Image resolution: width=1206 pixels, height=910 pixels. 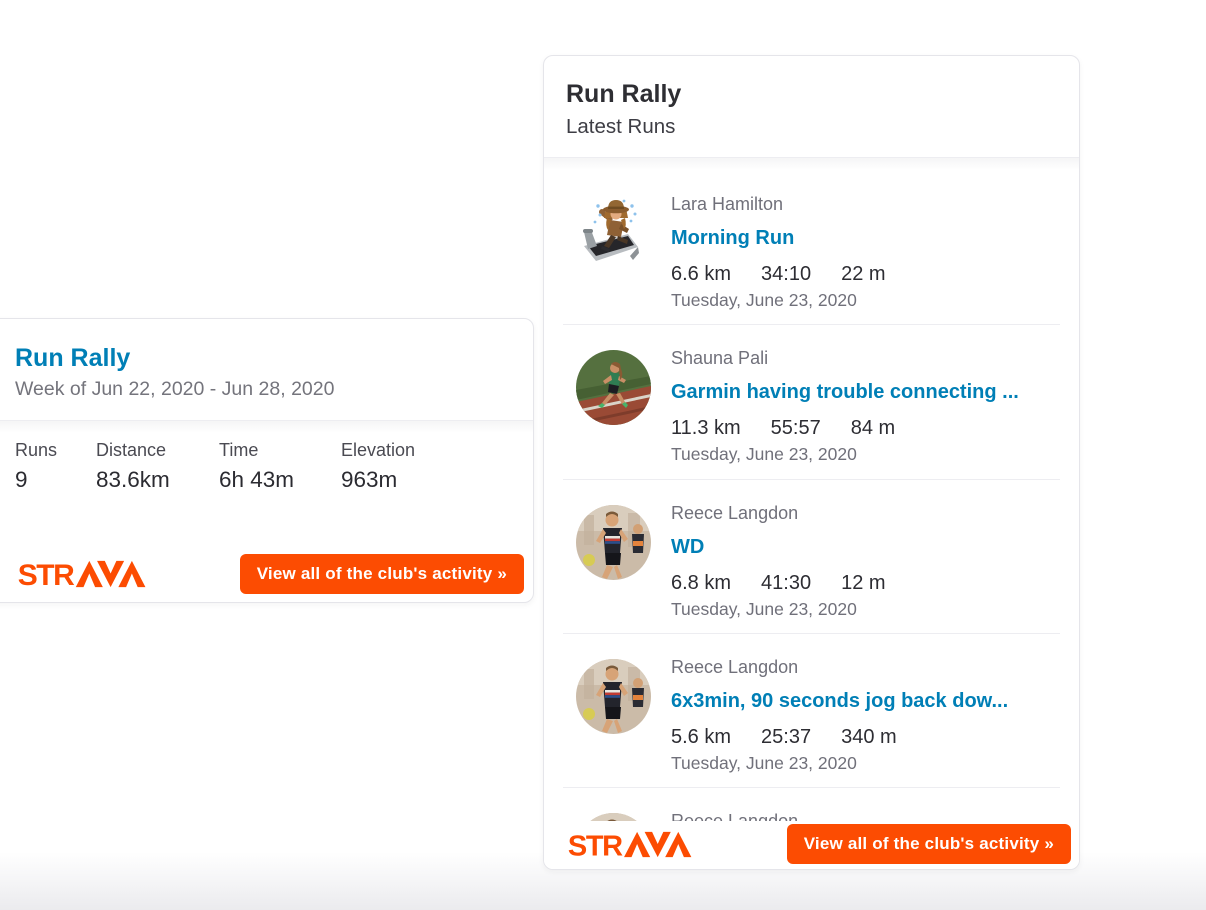 What do you see at coordinates (701, 736) in the screenshot?
I see `run-distance: 5.6 km` at bounding box center [701, 736].